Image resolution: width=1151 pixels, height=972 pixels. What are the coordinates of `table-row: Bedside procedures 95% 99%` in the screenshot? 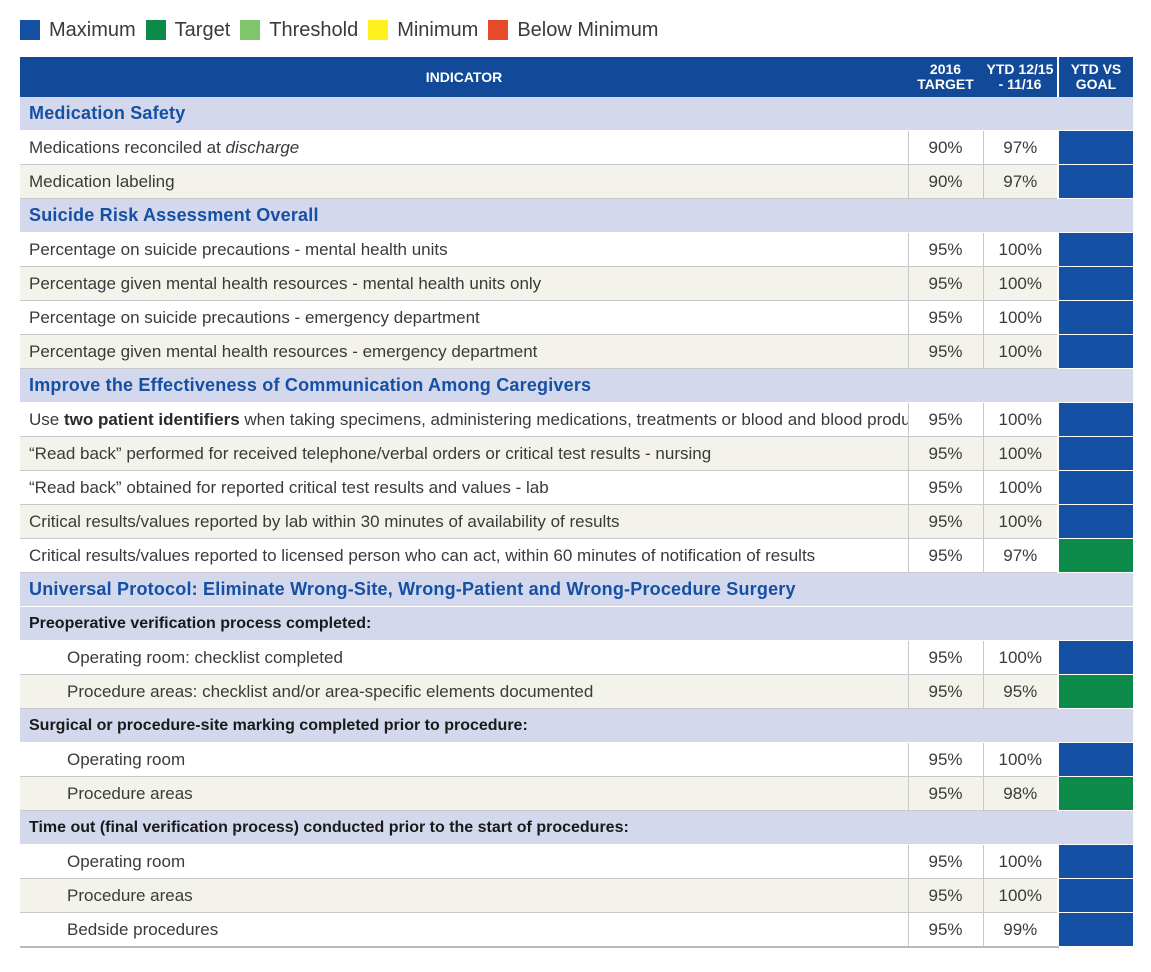 It's located at (576, 930).